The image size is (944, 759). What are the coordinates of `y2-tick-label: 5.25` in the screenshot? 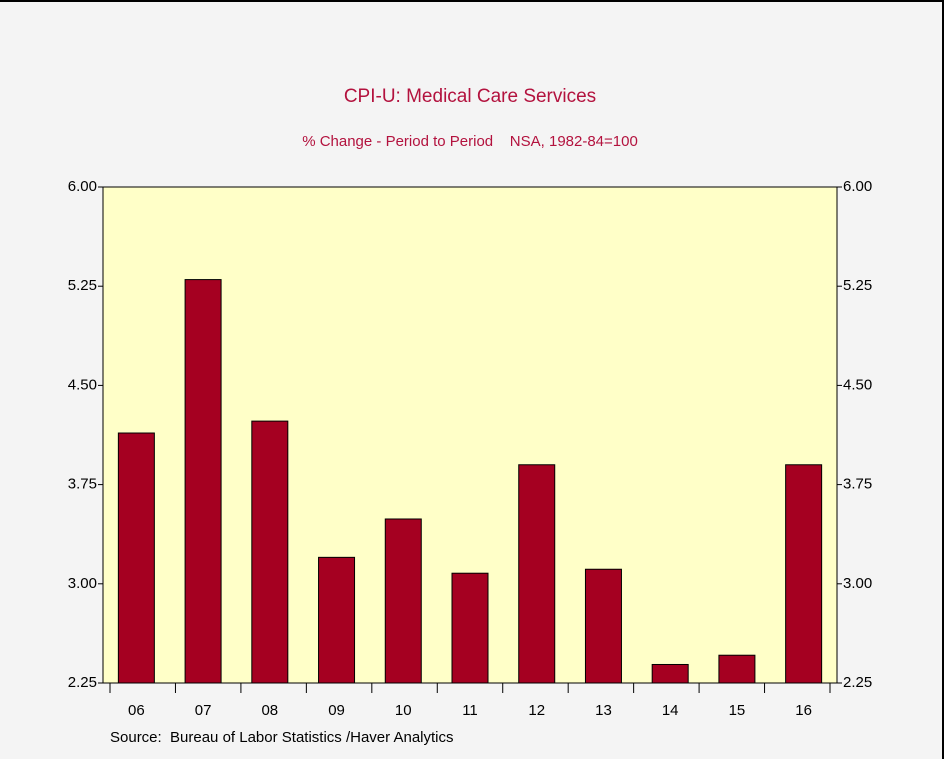 It's located at (857, 285).